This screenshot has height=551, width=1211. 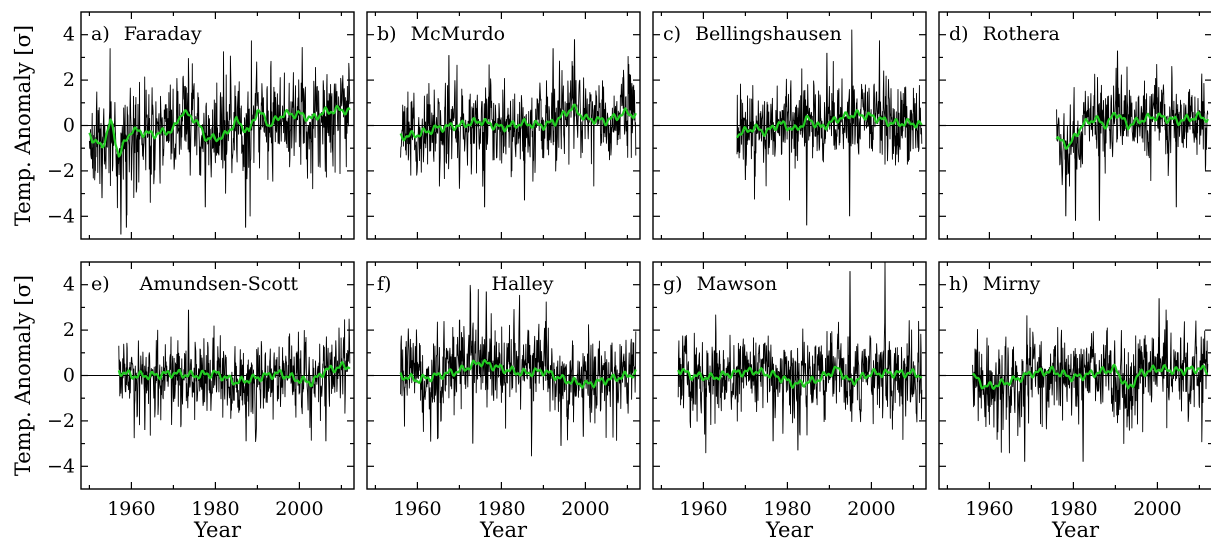 I want to click on panel-mcmurdo: b) McMurdo, so click(x=503, y=125).